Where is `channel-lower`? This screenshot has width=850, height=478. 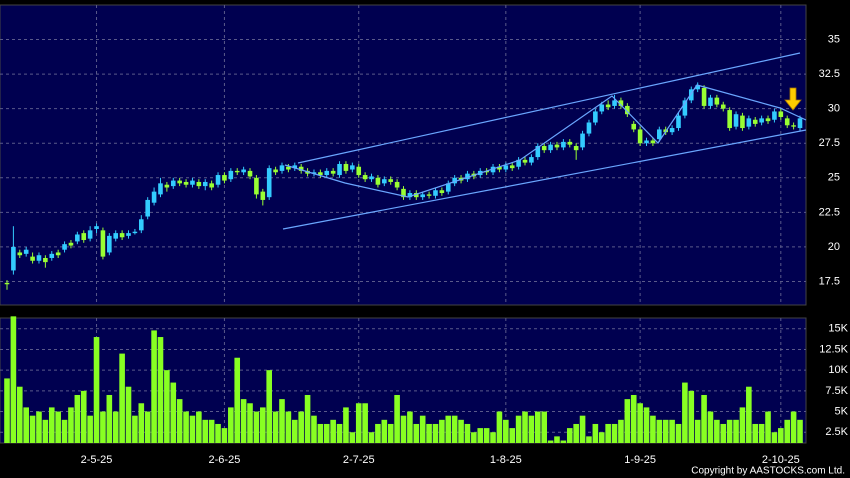 channel-lower is located at coordinates (544, 179).